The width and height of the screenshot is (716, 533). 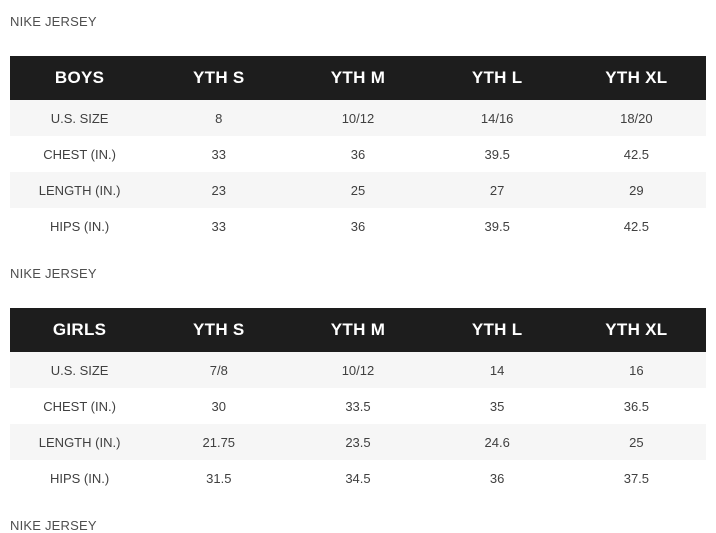 I want to click on table-cell: 23.5, so click(x=358, y=442).